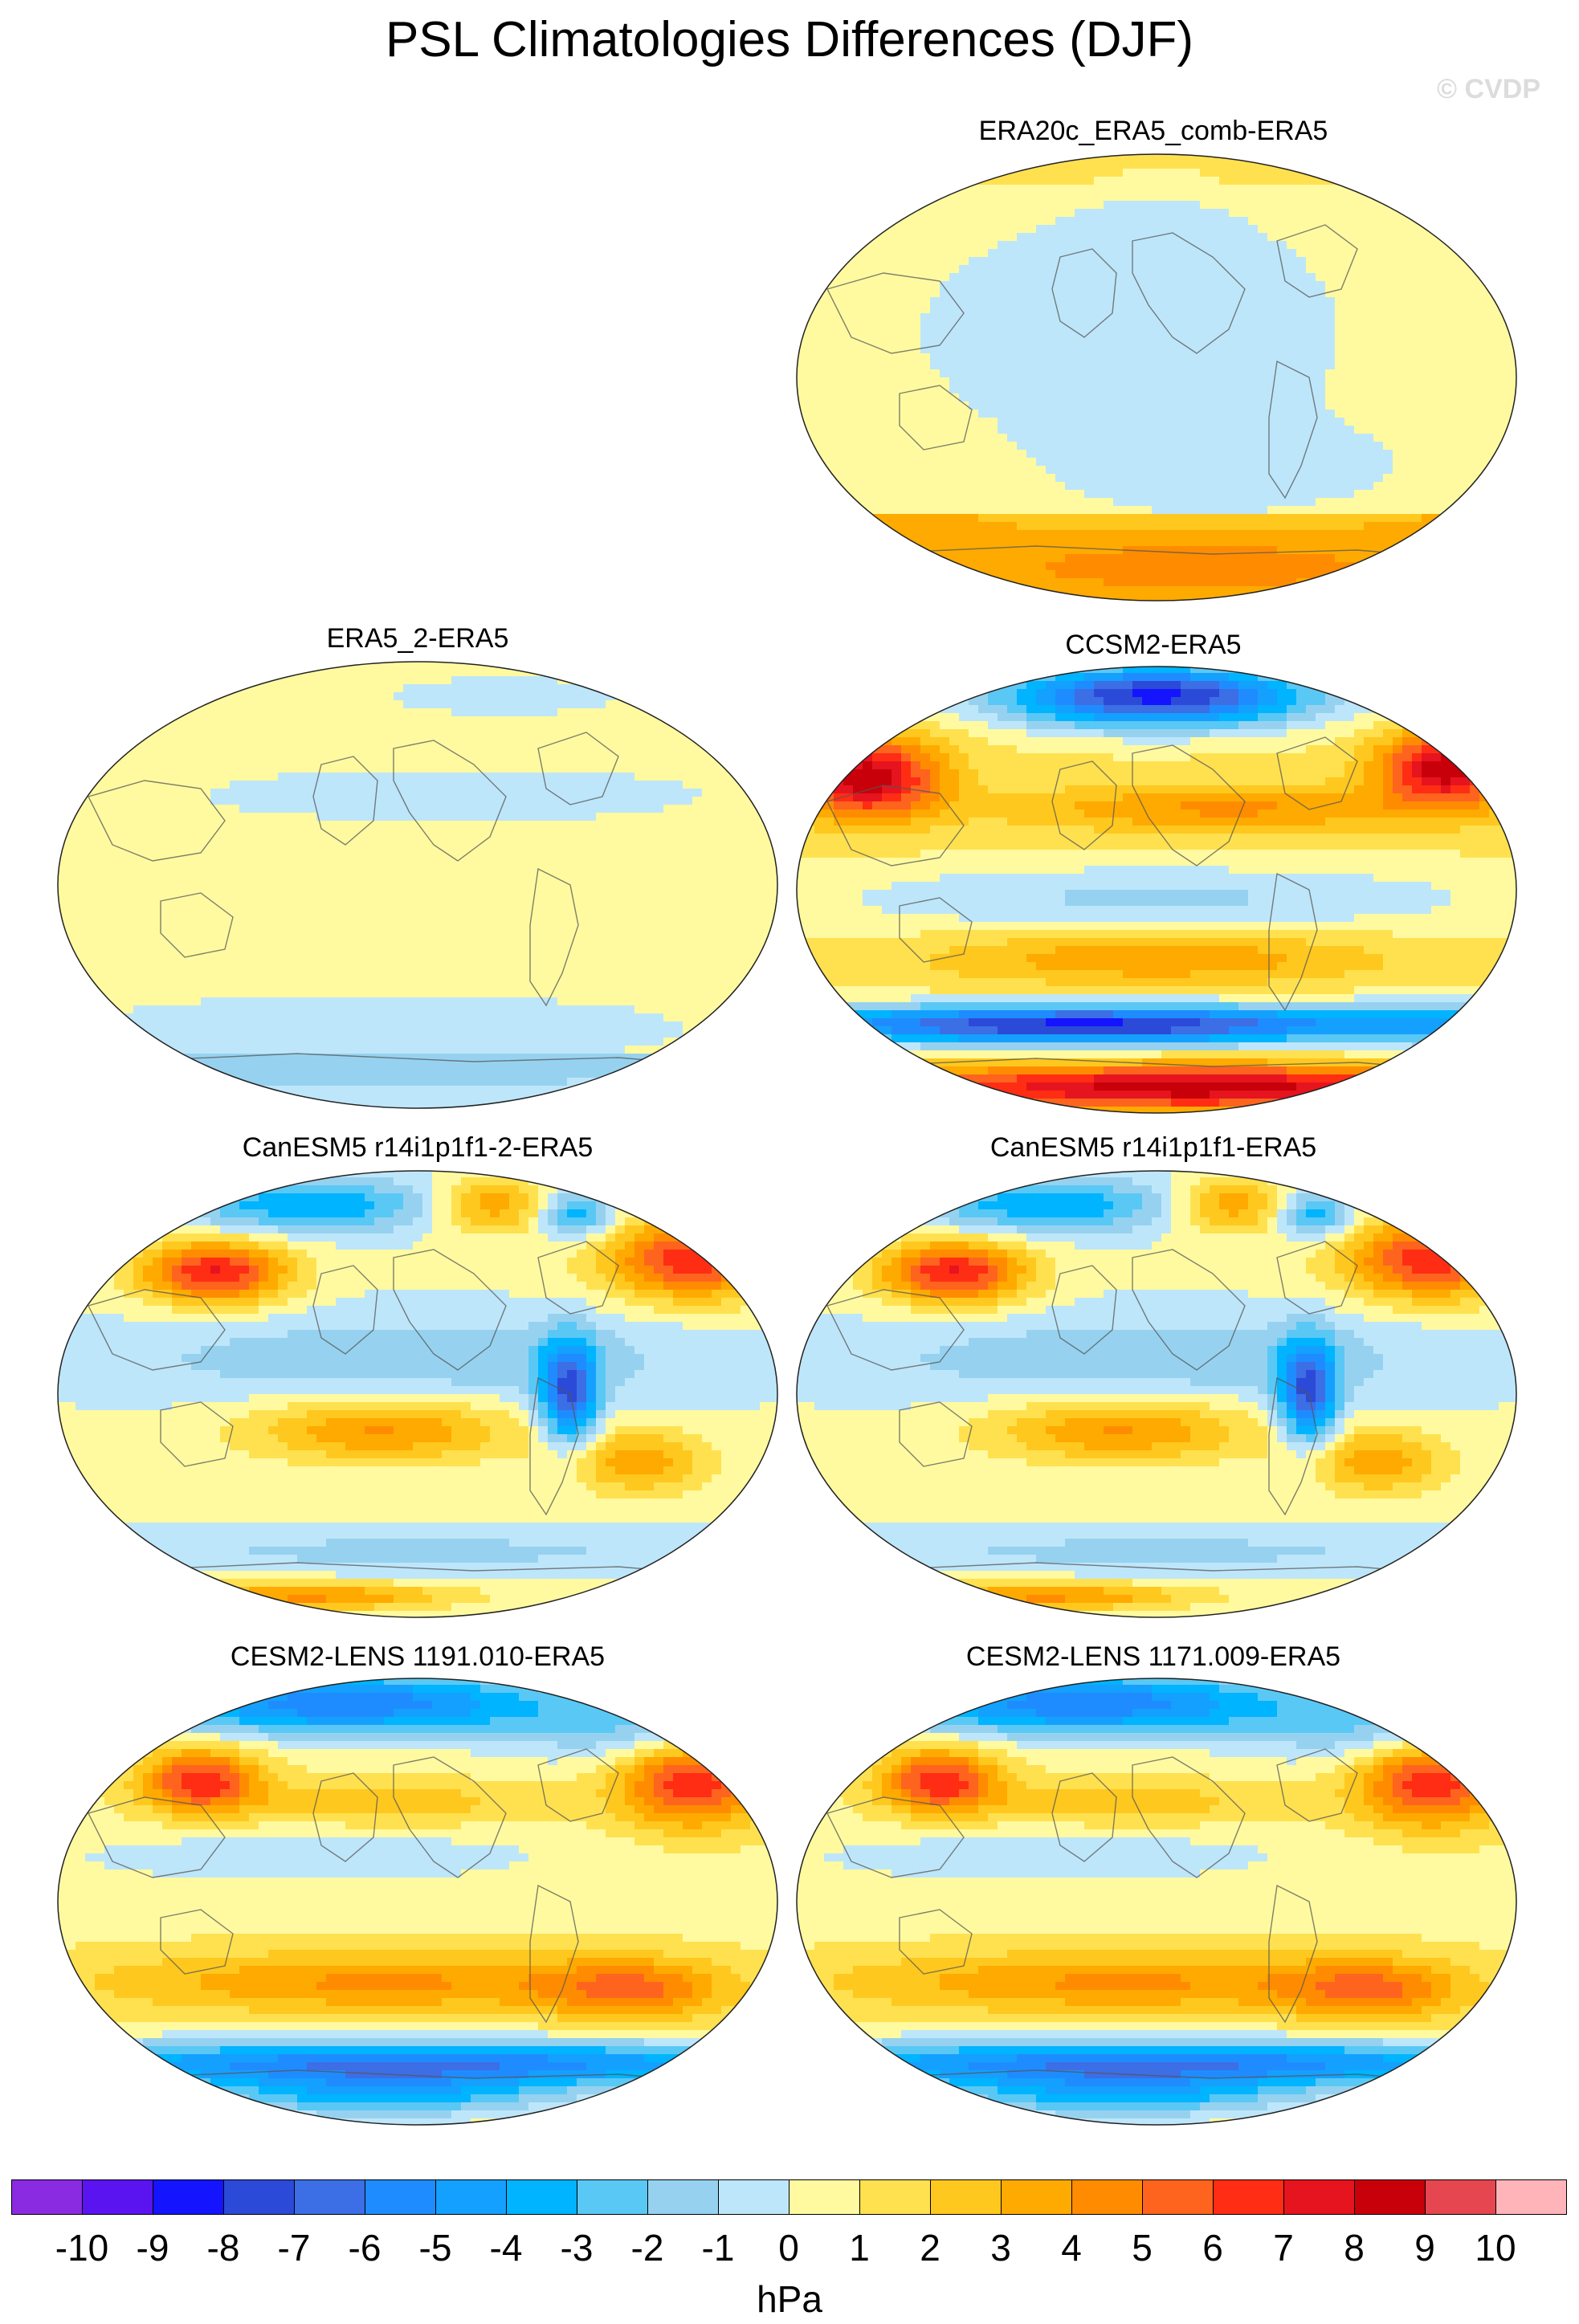 The width and height of the screenshot is (1579, 2324). What do you see at coordinates (1142, 2248) in the screenshot?
I see `colorbar-tick-label: 5` at bounding box center [1142, 2248].